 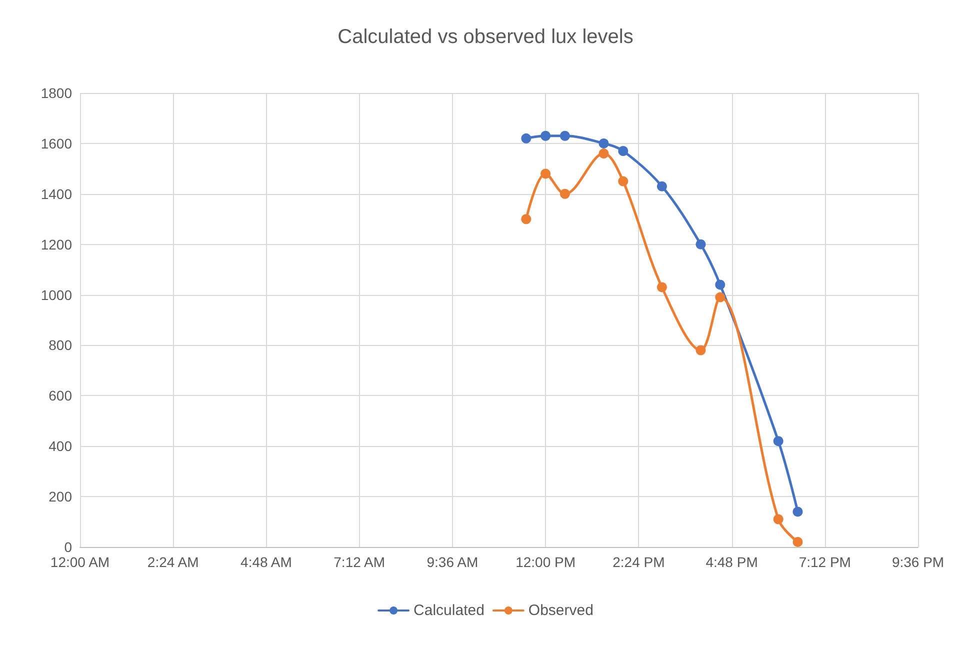 I want to click on y-tick-label: 0, so click(x=68, y=547).